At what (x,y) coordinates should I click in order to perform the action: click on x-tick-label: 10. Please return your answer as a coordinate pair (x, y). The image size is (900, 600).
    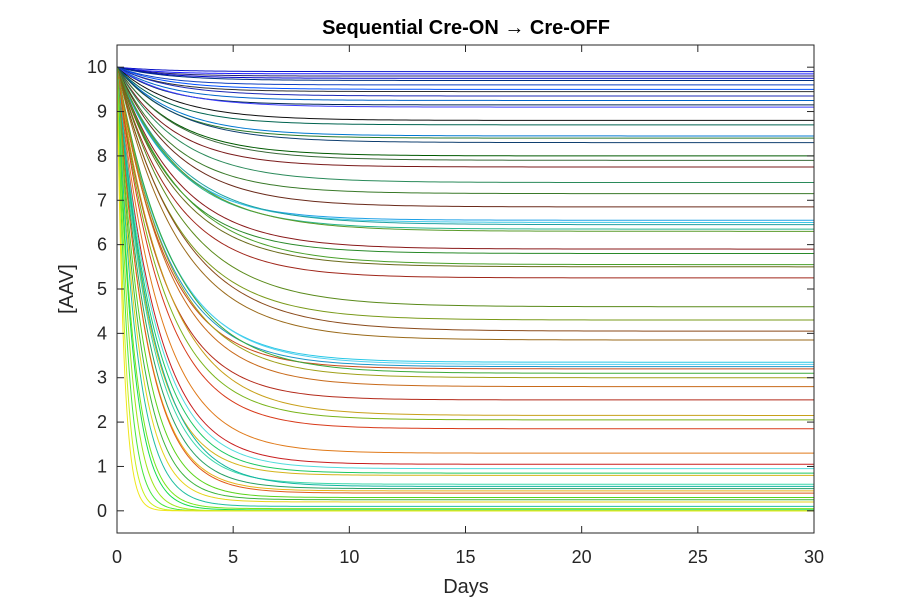
    Looking at the image, I should click on (349, 557).